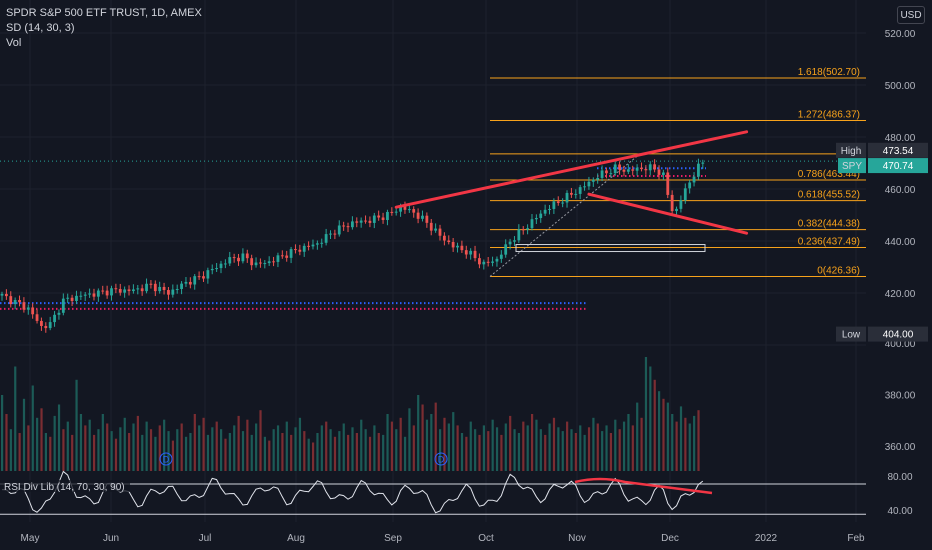 This screenshot has width=932, height=550. I want to click on trendline-upper, so click(571, 169).